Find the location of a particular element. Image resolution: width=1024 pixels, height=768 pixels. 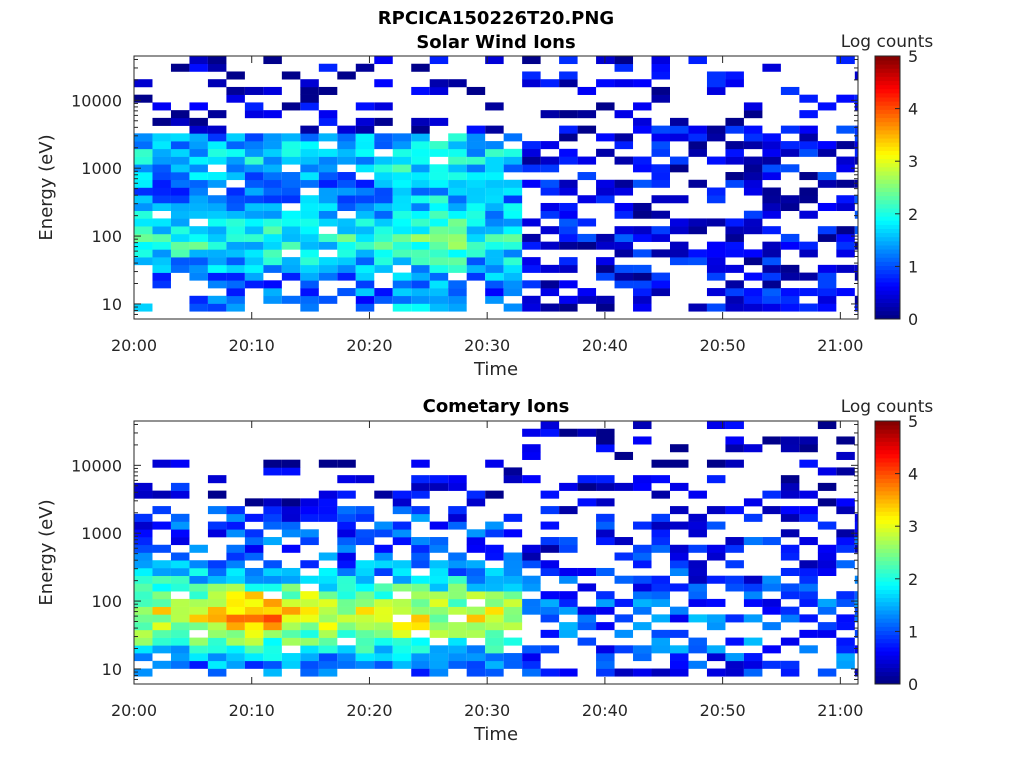

y-axis-label: Energy (eV) is located at coordinates (46, 187).